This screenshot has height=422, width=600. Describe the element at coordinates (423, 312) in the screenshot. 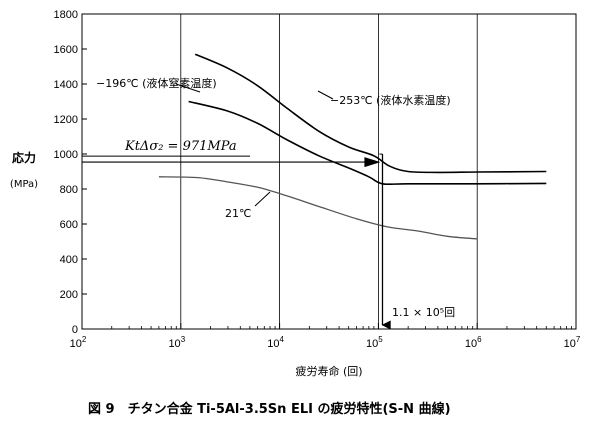

I see `cycles-annotation-label: 1.1 × 10⁵回` at that location.